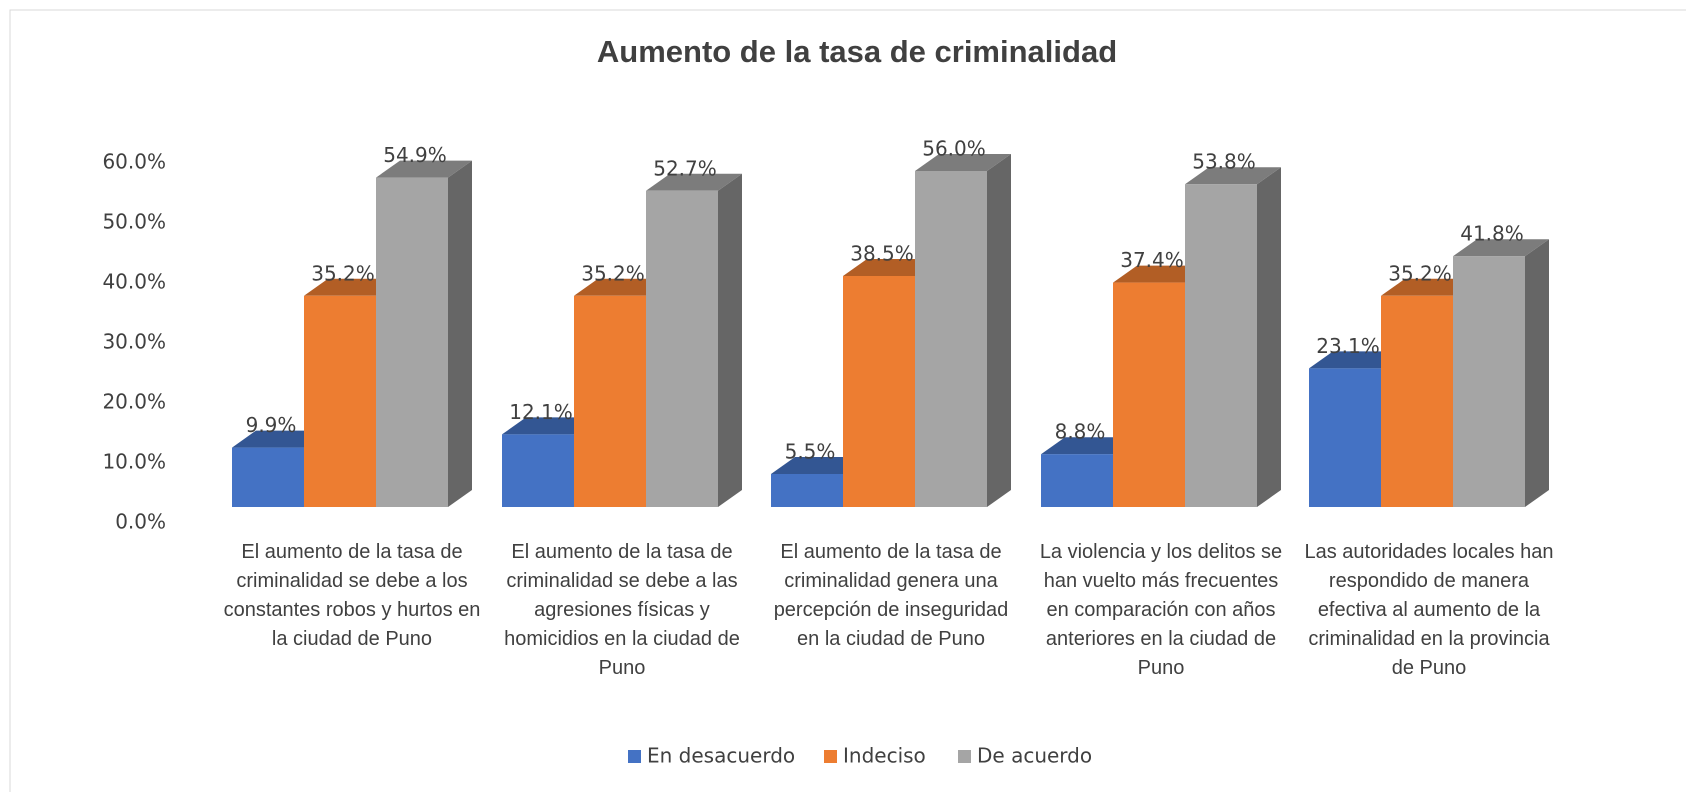 The width and height of the screenshot is (1686, 792). I want to click on data-label: 54.9%, so click(415, 155).